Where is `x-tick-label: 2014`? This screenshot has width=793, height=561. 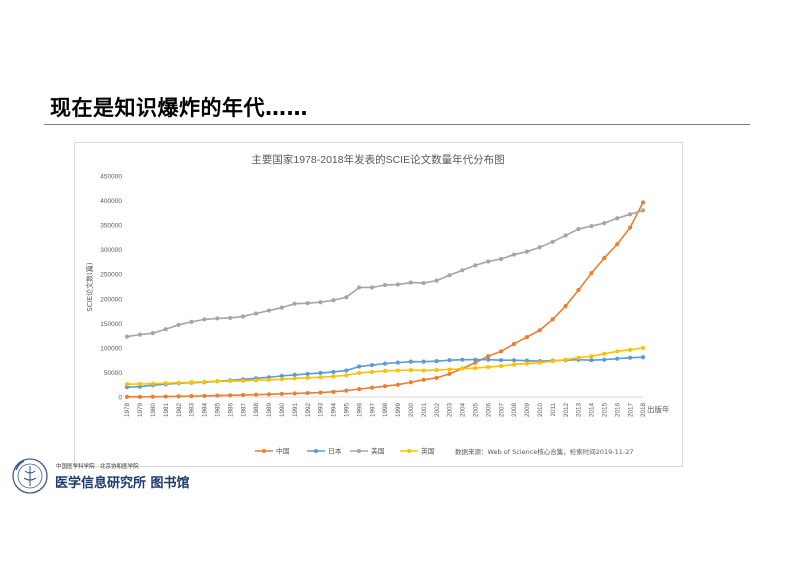 x-tick-label: 2014 is located at coordinates (592, 410).